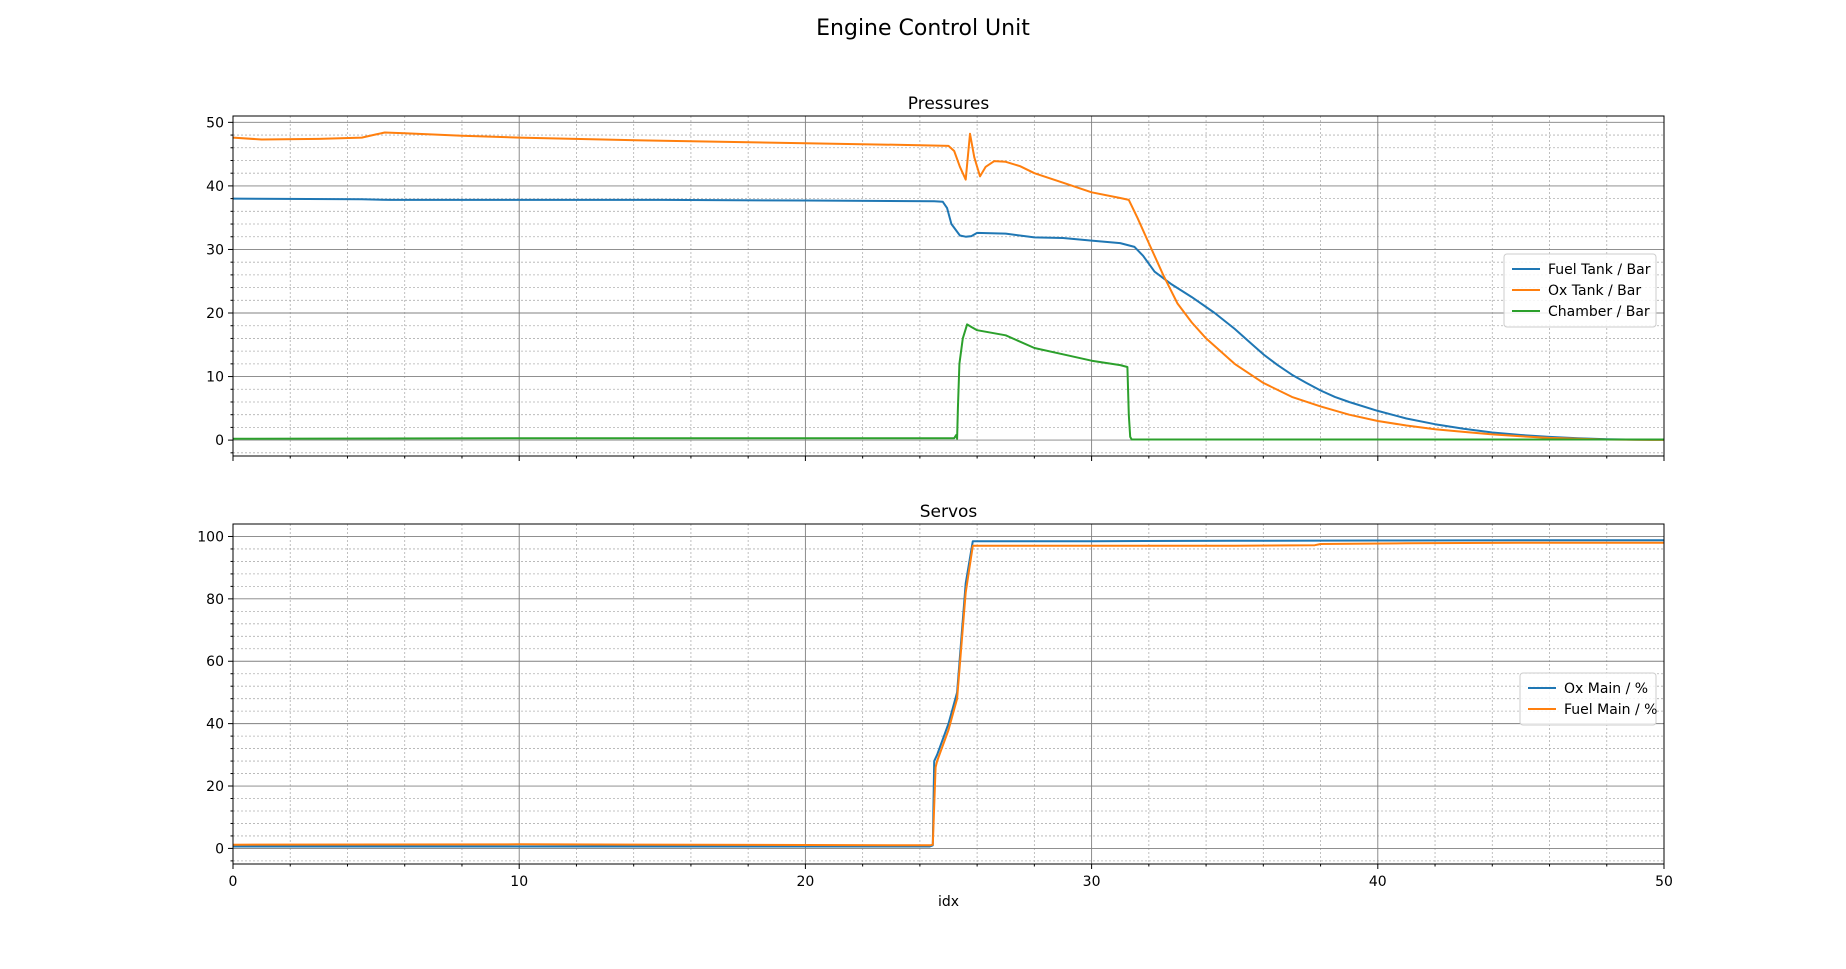 This screenshot has width=1846, height=969. I want to click on pressures-title: Pressures, so click(949, 104).